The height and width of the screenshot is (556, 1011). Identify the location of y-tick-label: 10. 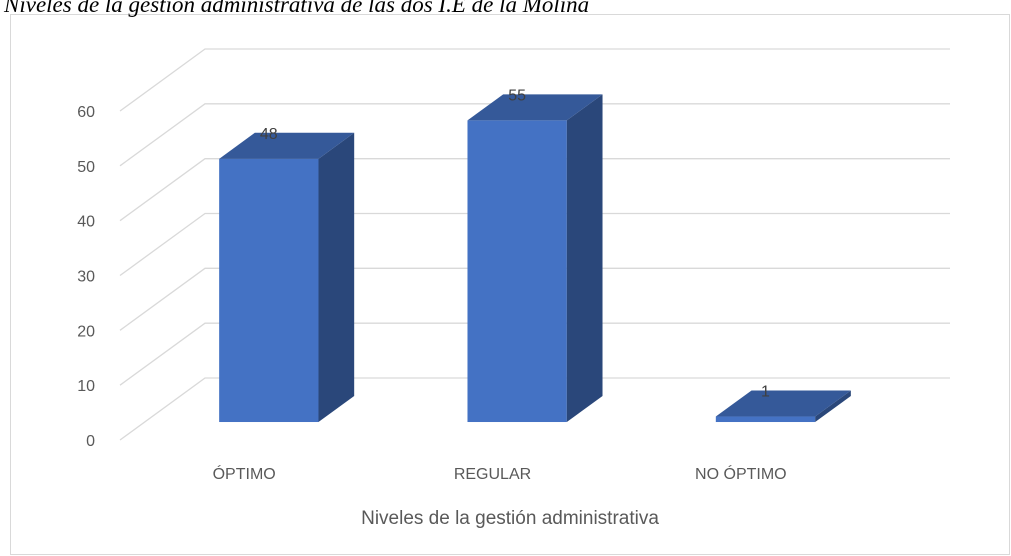
(86, 386).